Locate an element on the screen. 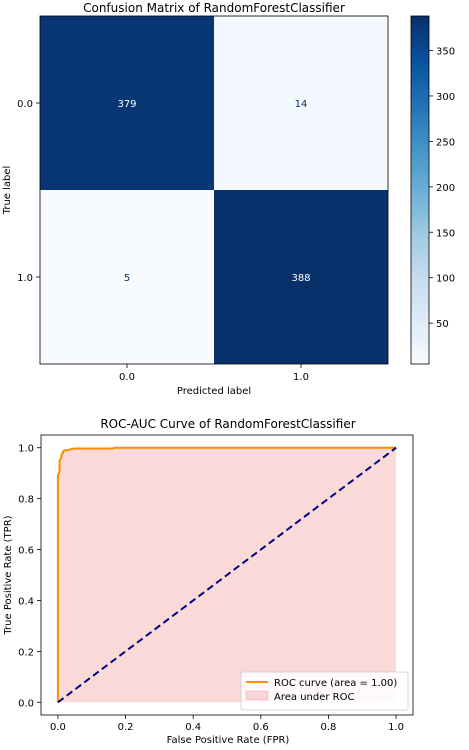  roc-x-tick-label: 0.4 is located at coordinates (193, 727).